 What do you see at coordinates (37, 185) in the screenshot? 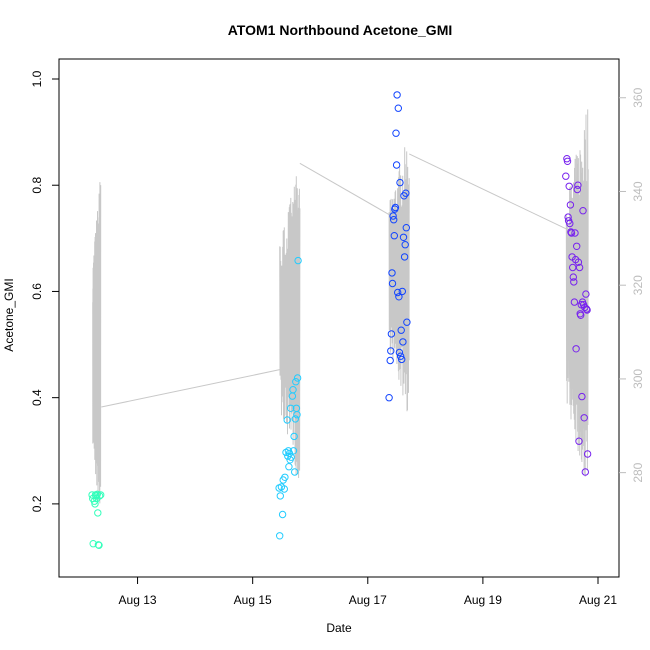
I see `y-tick-label: 0.8` at bounding box center [37, 185].